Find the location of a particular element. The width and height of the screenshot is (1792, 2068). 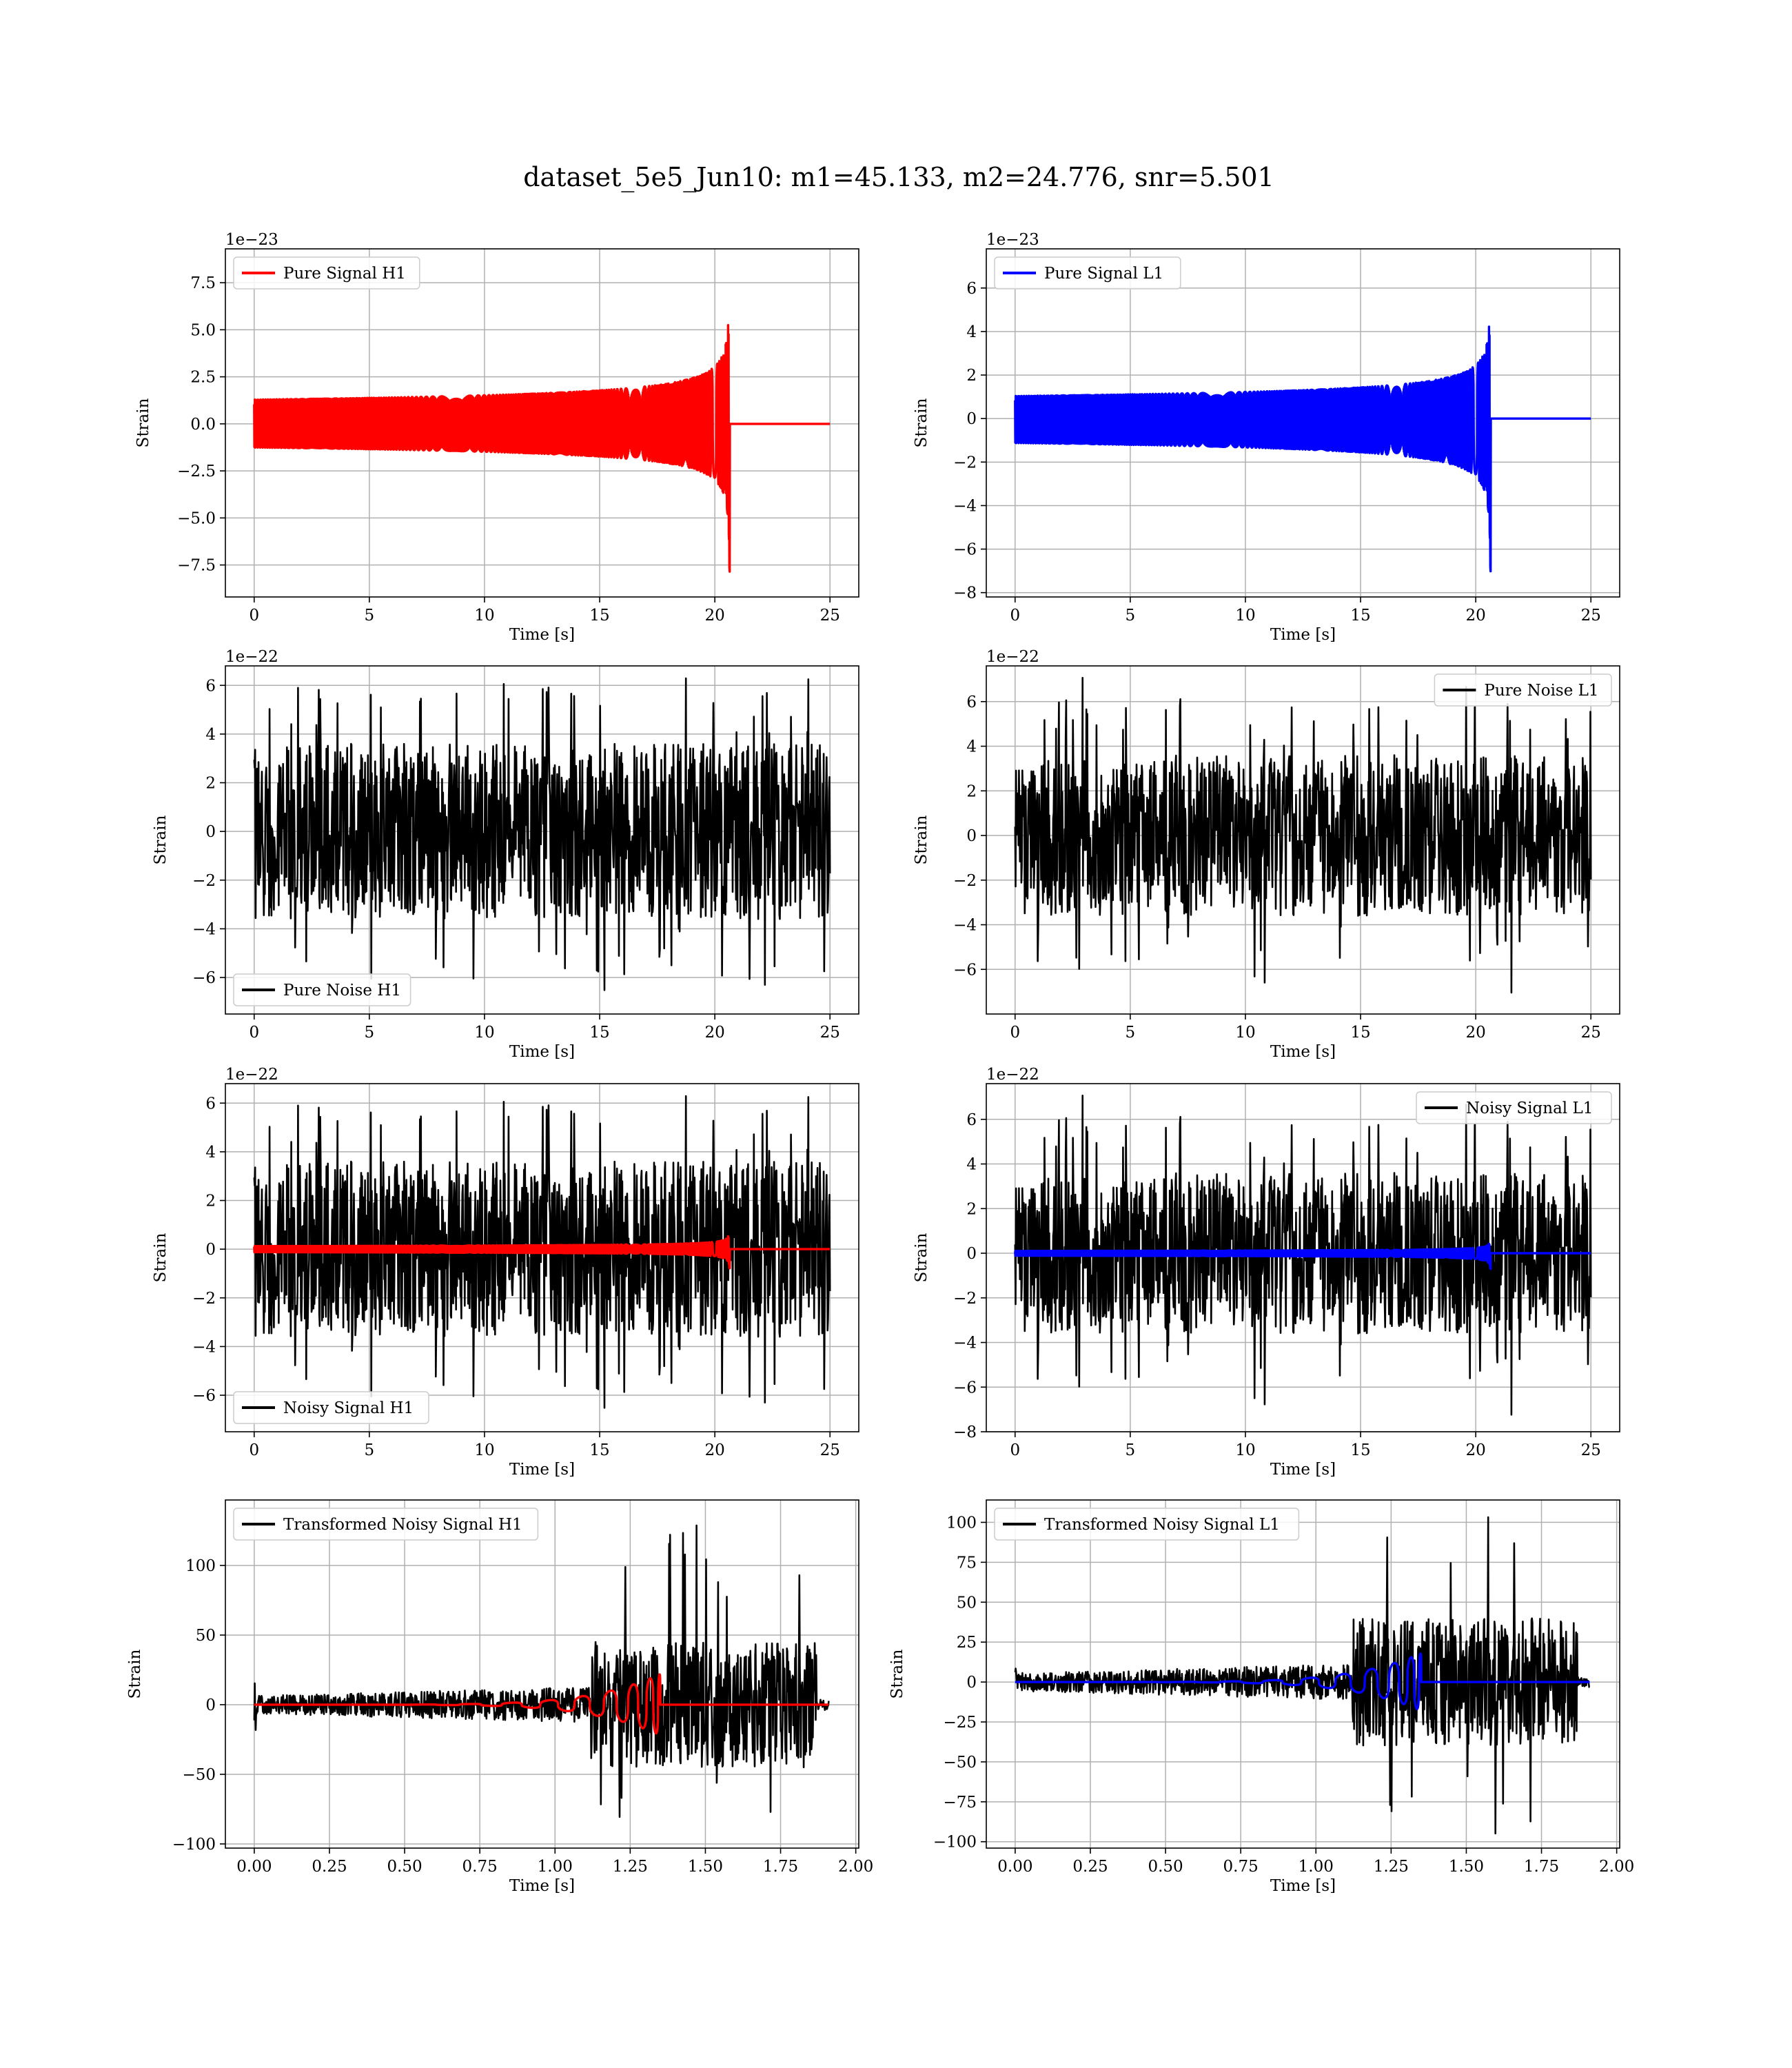

x-tick-label: 2.00 is located at coordinates (856, 1867).